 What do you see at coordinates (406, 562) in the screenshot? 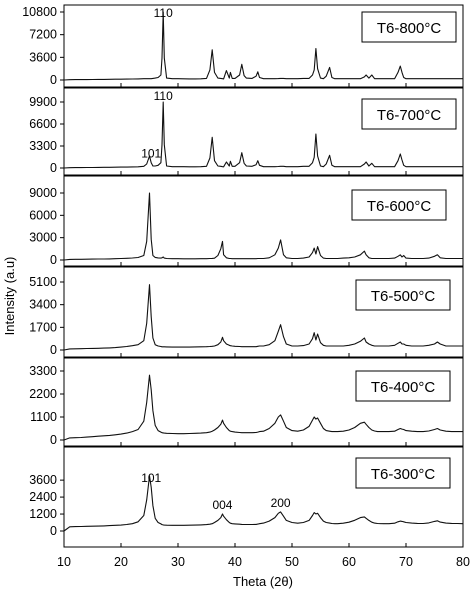
I see `x-tick-label: 70` at bounding box center [406, 562].